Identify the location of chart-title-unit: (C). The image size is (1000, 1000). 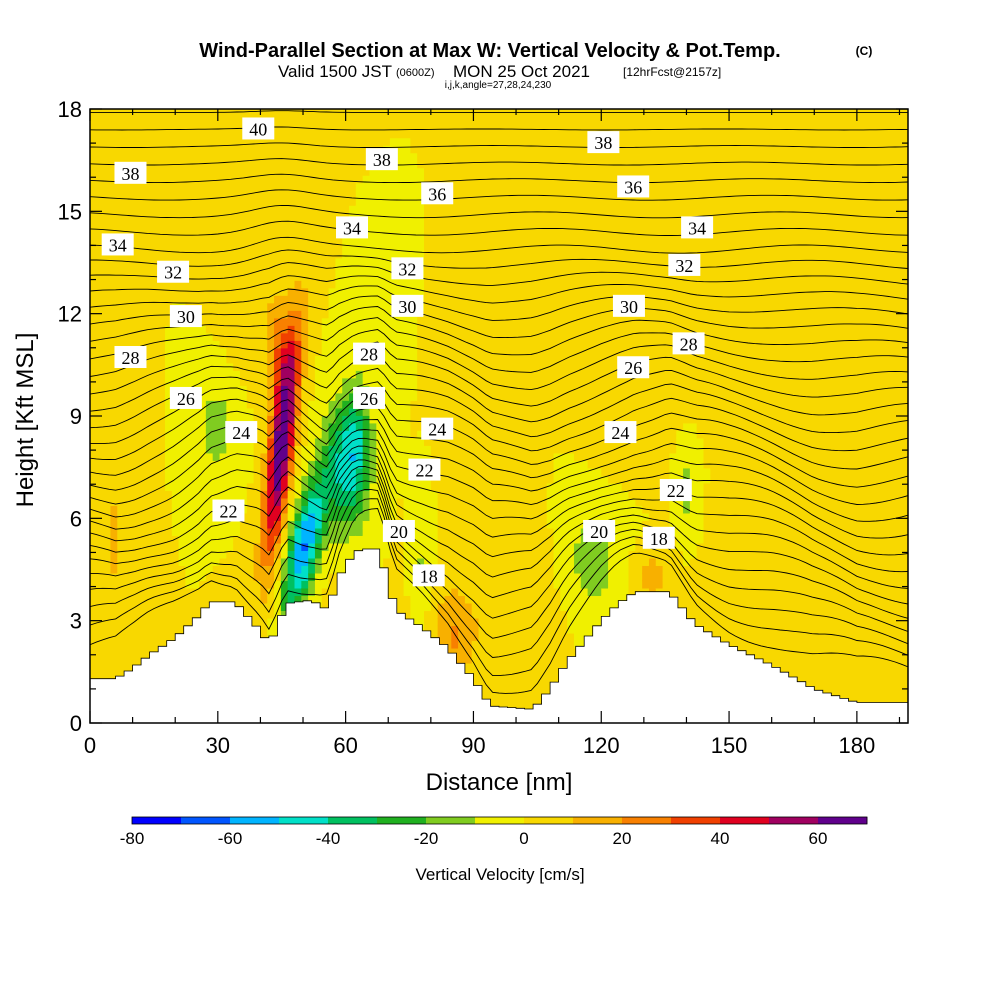
(864, 51).